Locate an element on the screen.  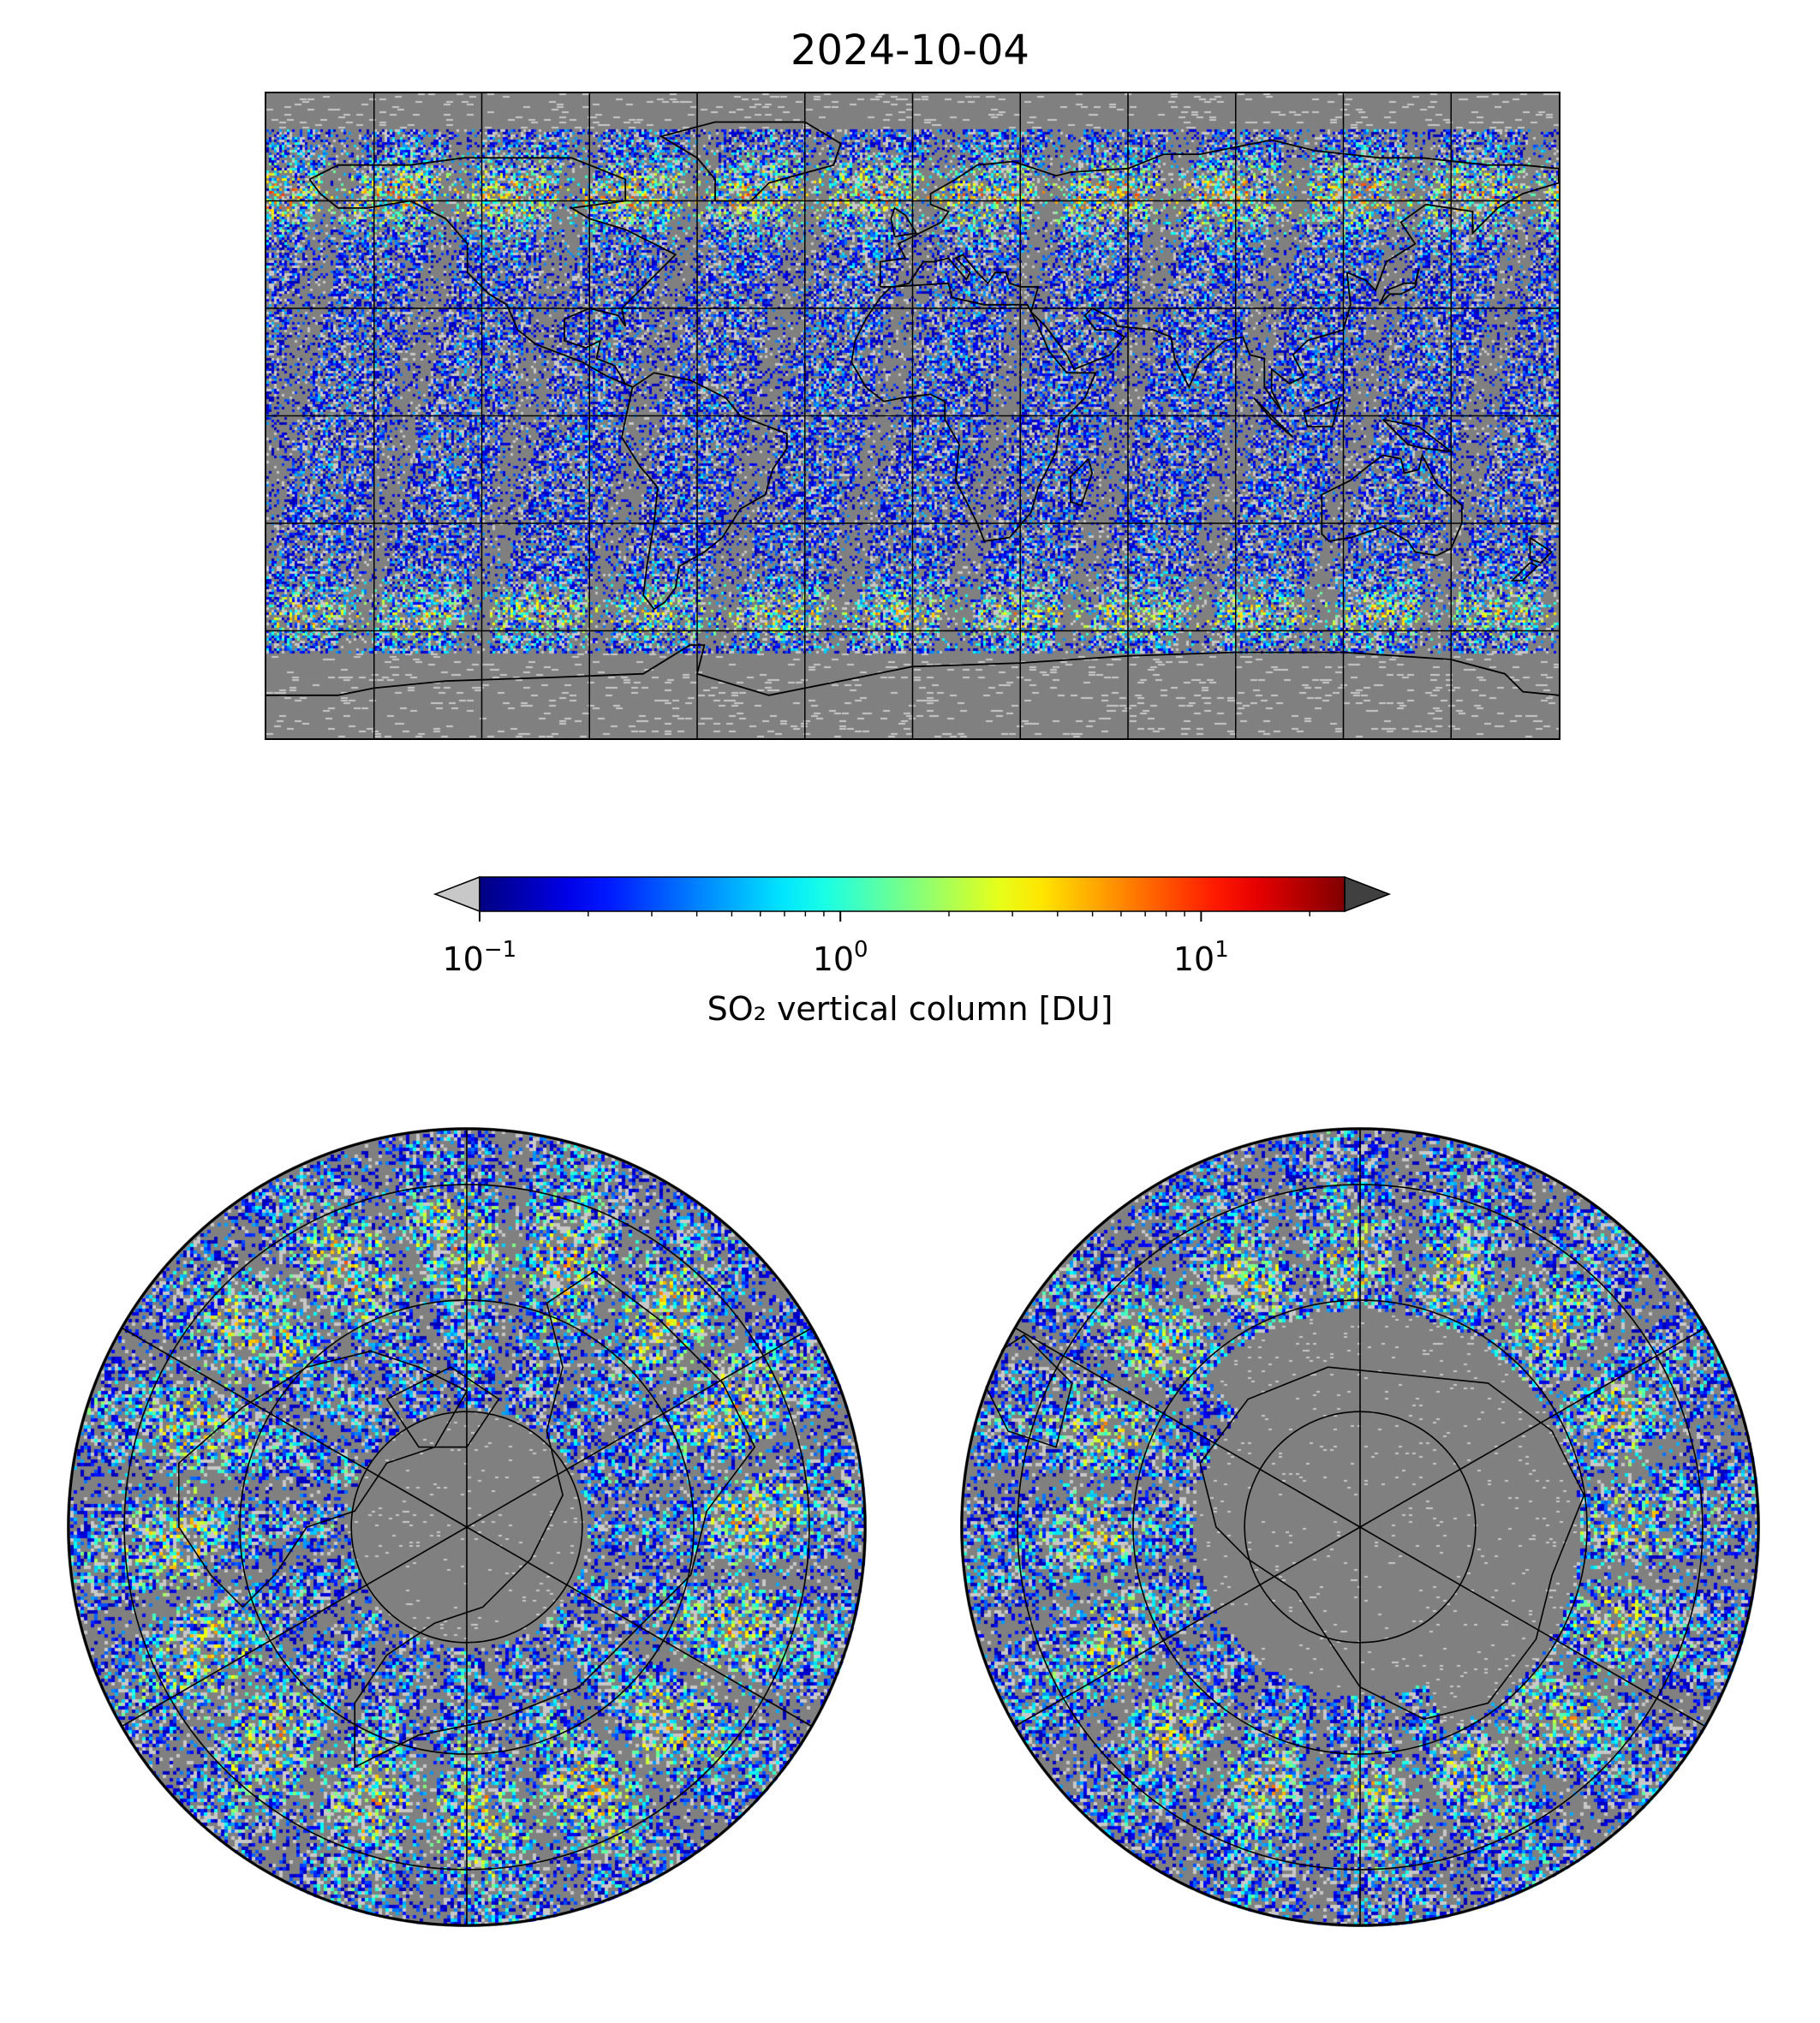
colorbar-tick-label: 10¹ is located at coordinates (1201, 957).